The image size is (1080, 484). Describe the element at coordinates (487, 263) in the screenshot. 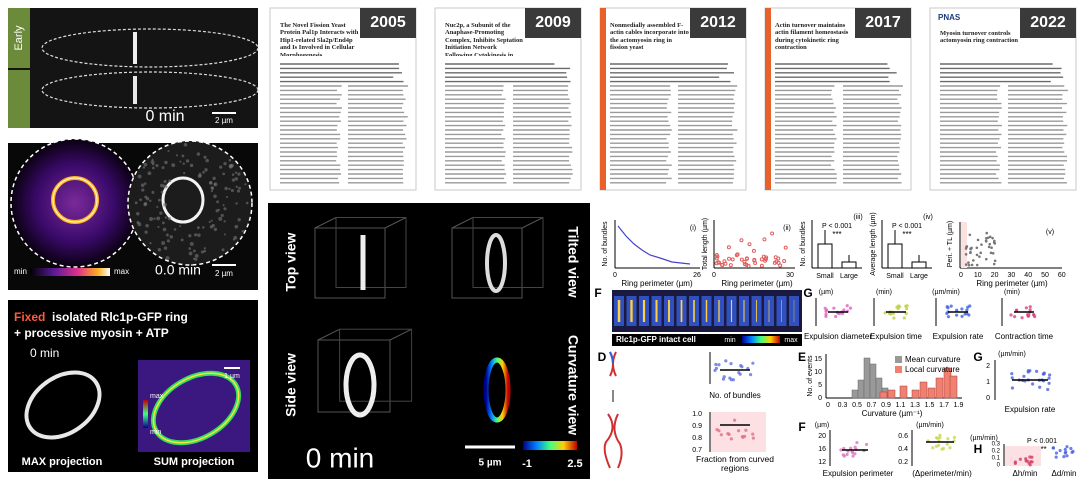

I see `volume-box` at that location.